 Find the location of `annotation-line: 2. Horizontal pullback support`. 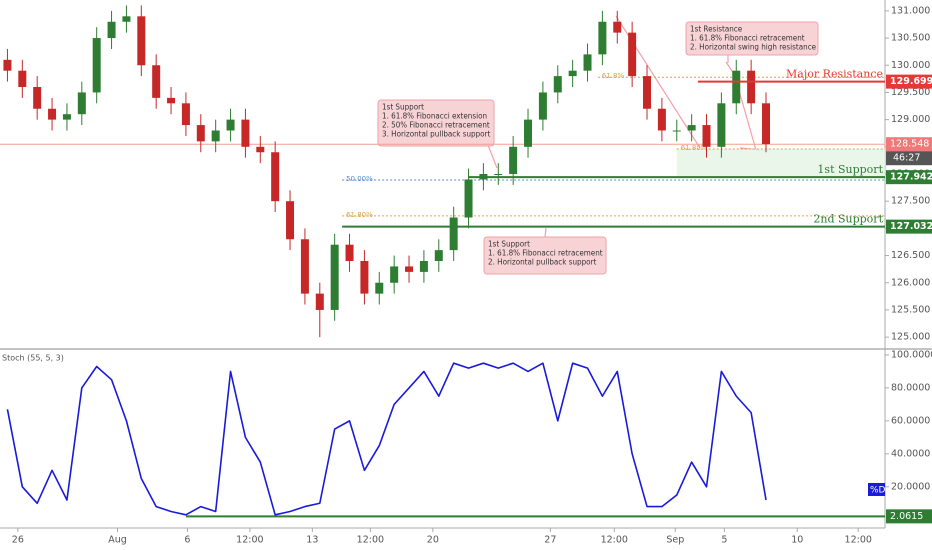

annotation-line: 2. Horizontal pullback support is located at coordinates (542, 262).